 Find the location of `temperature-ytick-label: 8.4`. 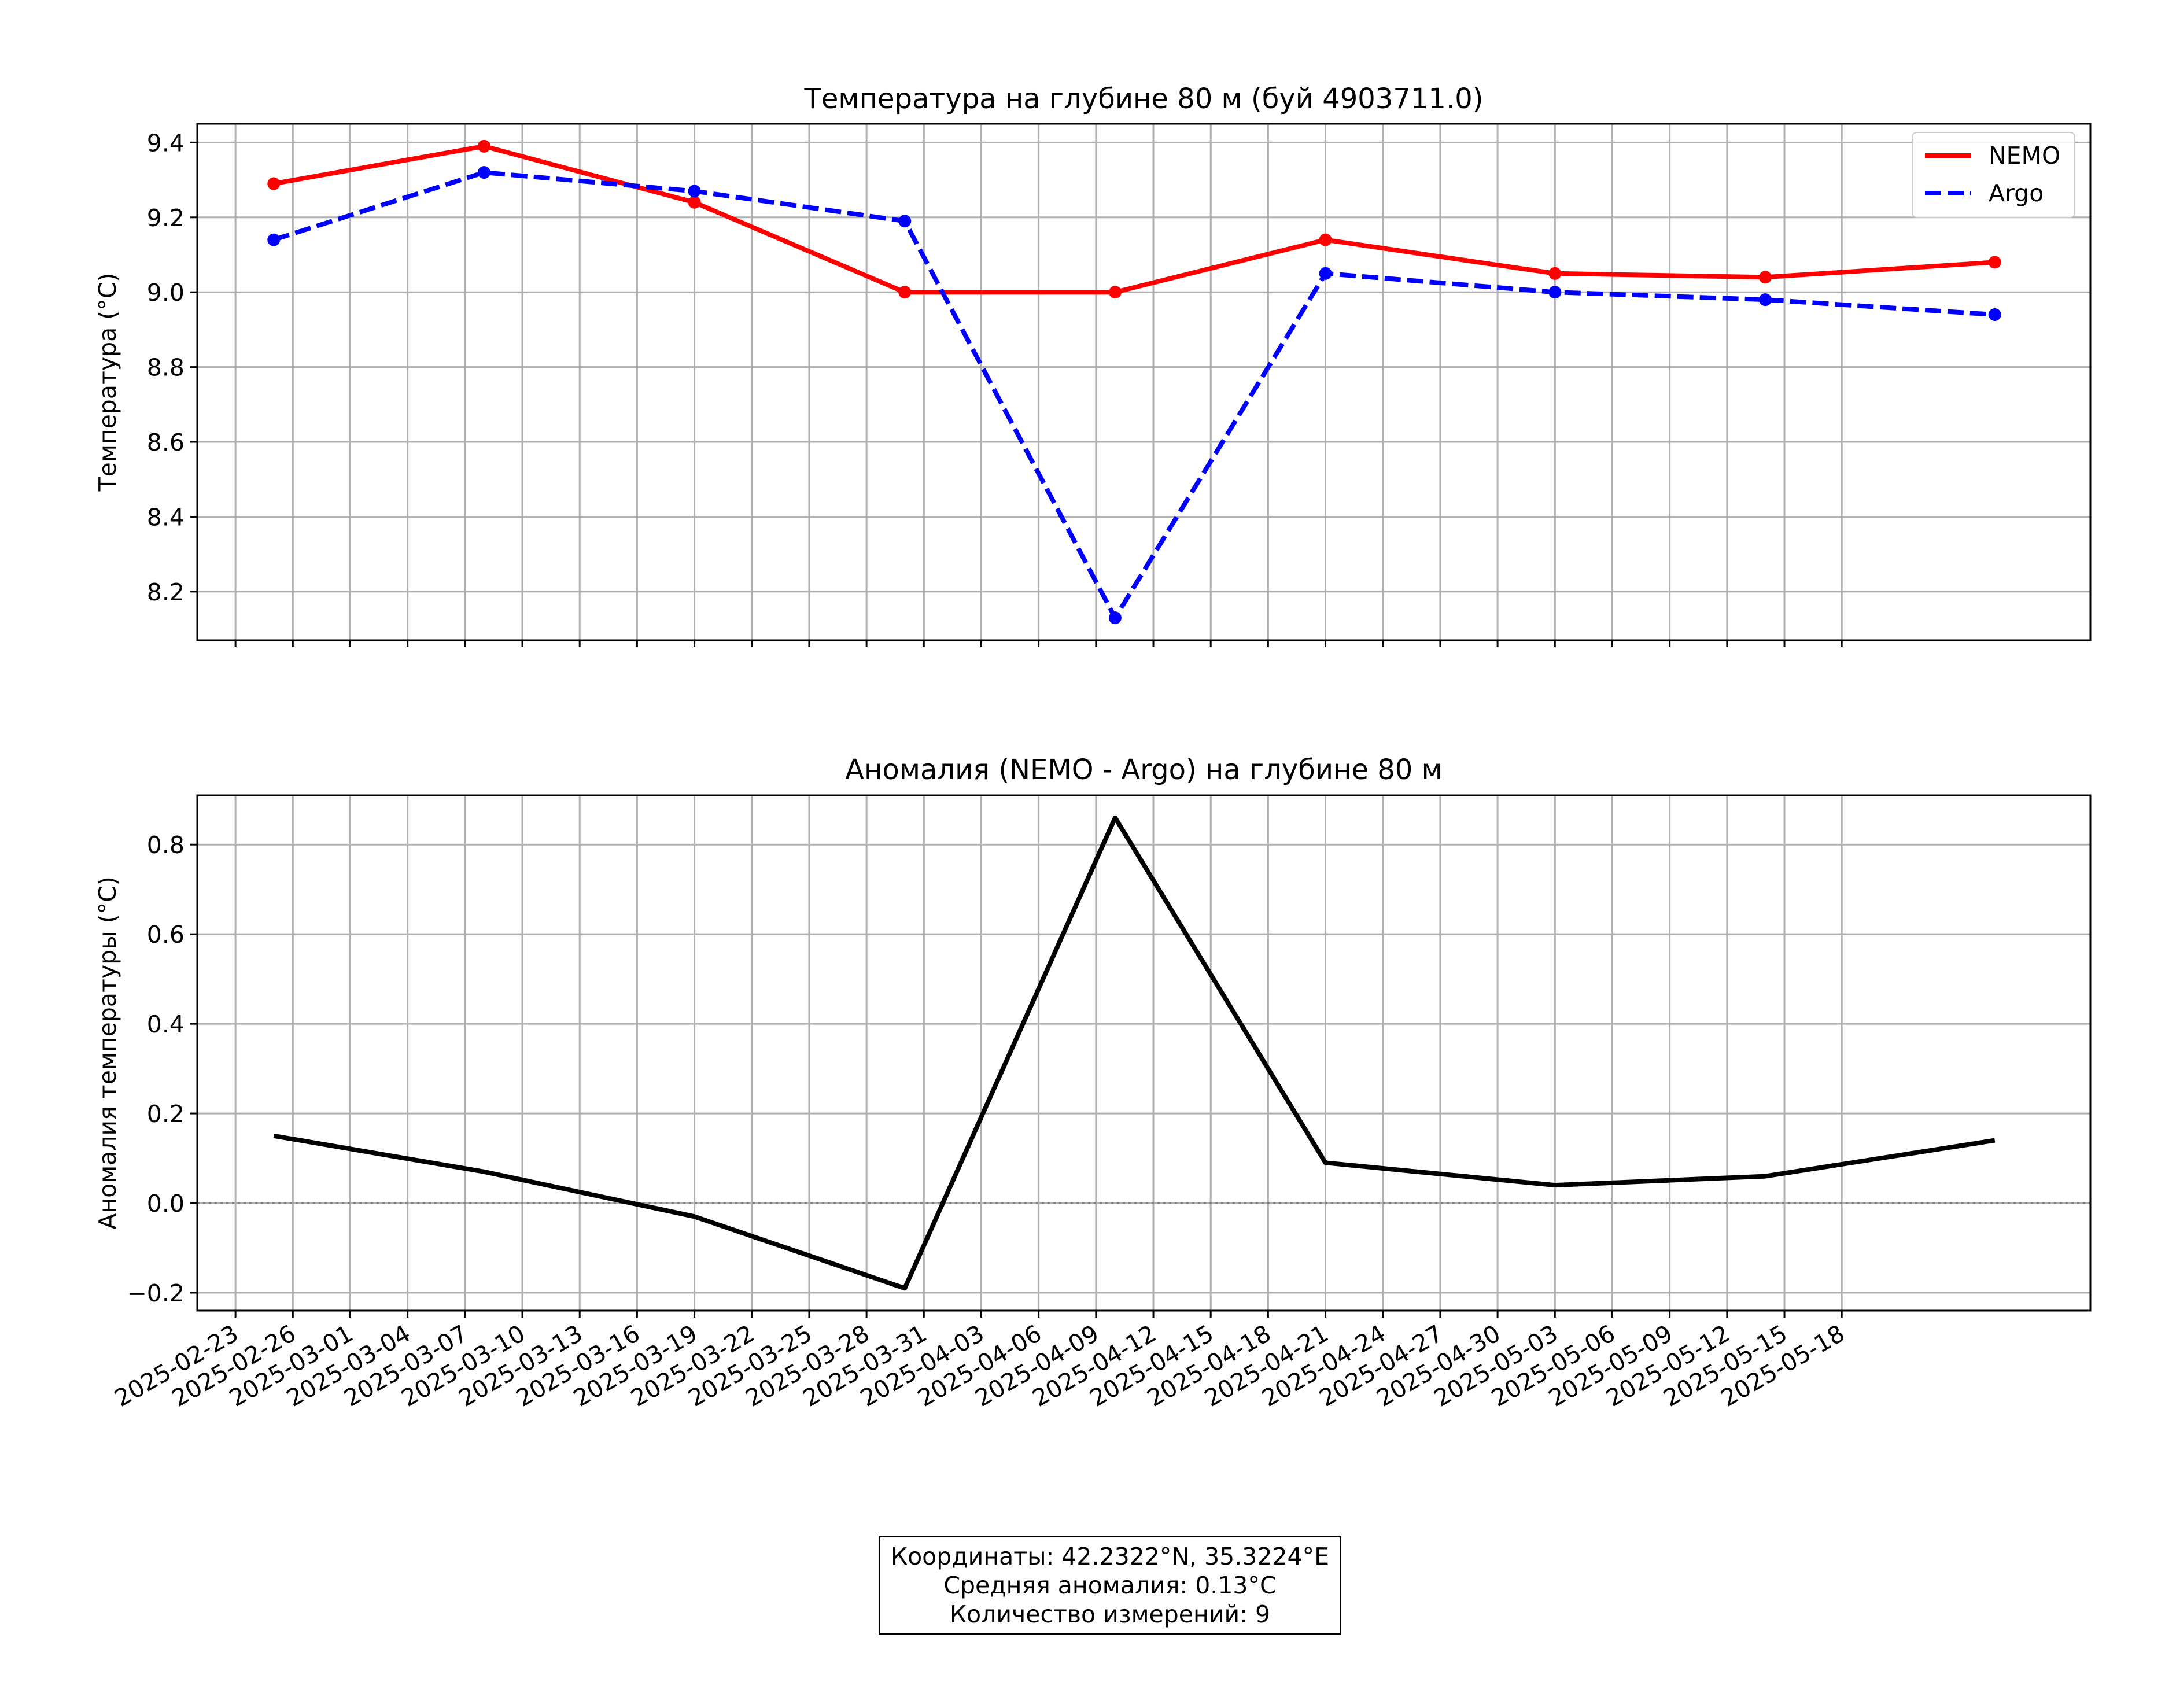

temperature-ytick-label: 8.4 is located at coordinates (166, 517).